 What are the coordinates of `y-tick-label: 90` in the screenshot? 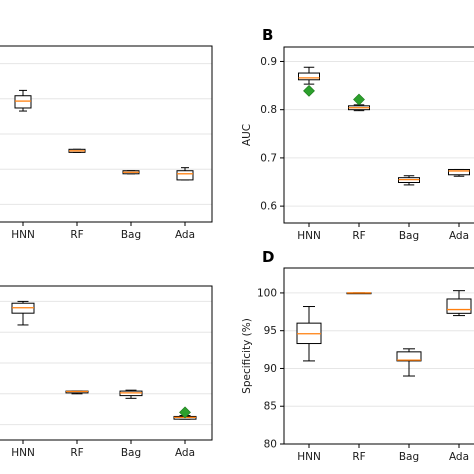 It's located at (270, 369).